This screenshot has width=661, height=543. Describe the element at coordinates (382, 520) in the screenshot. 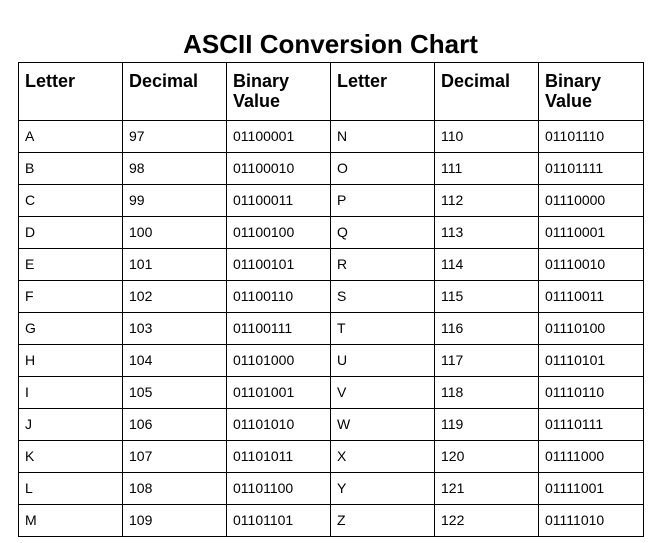

I see `letter-cell: Z` at that location.